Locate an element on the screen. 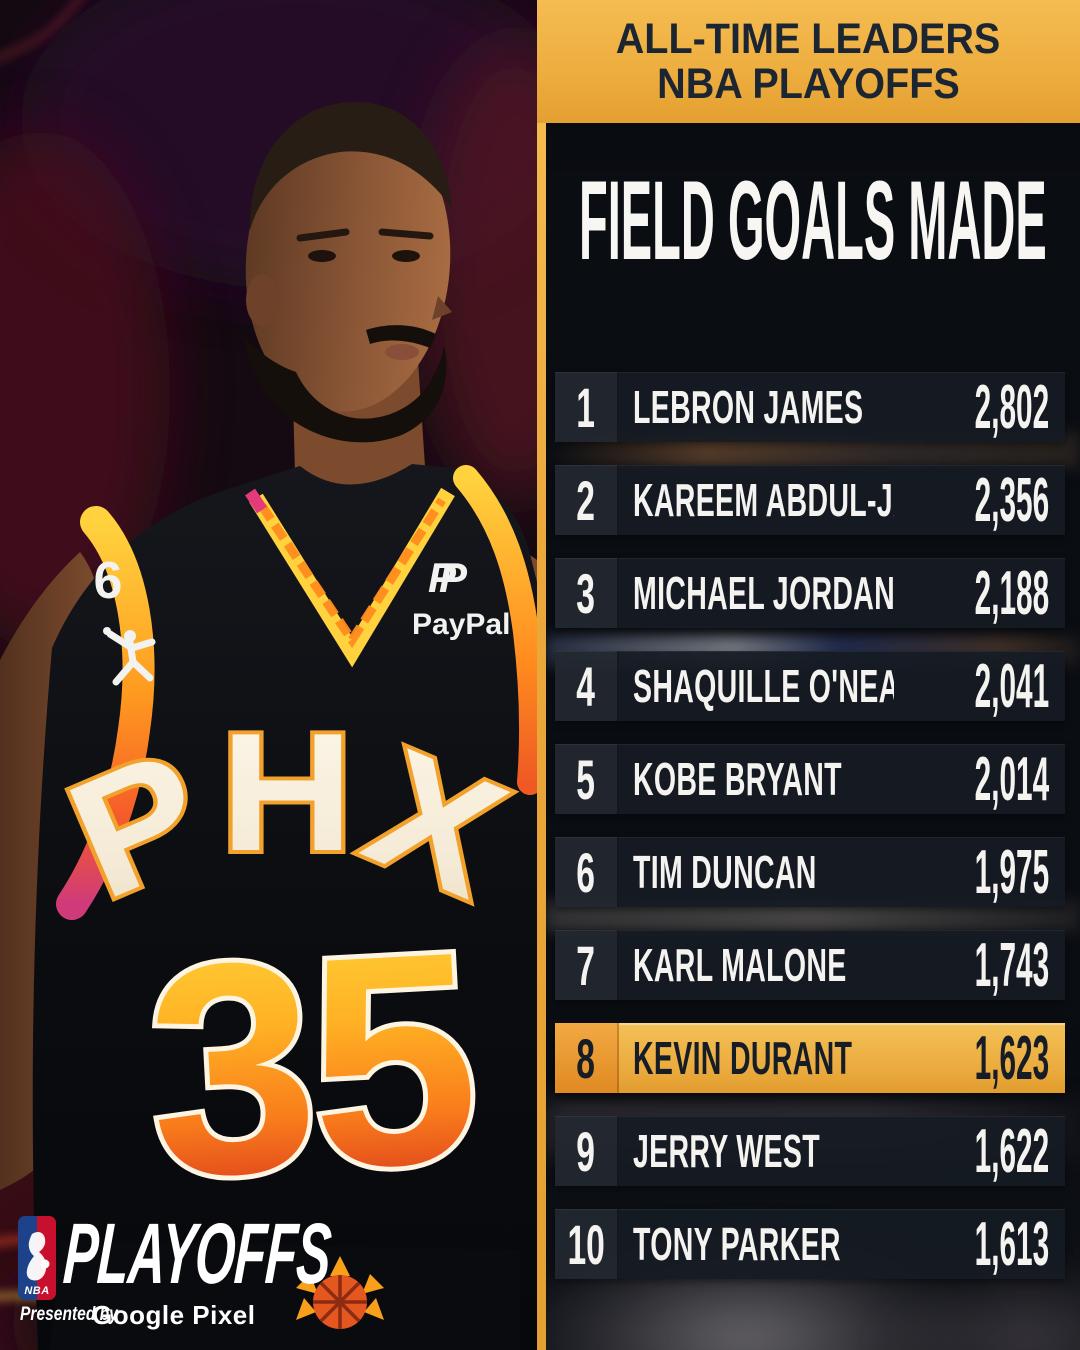 The image size is (1080, 1350). row-rank: 3 is located at coordinates (587, 593).